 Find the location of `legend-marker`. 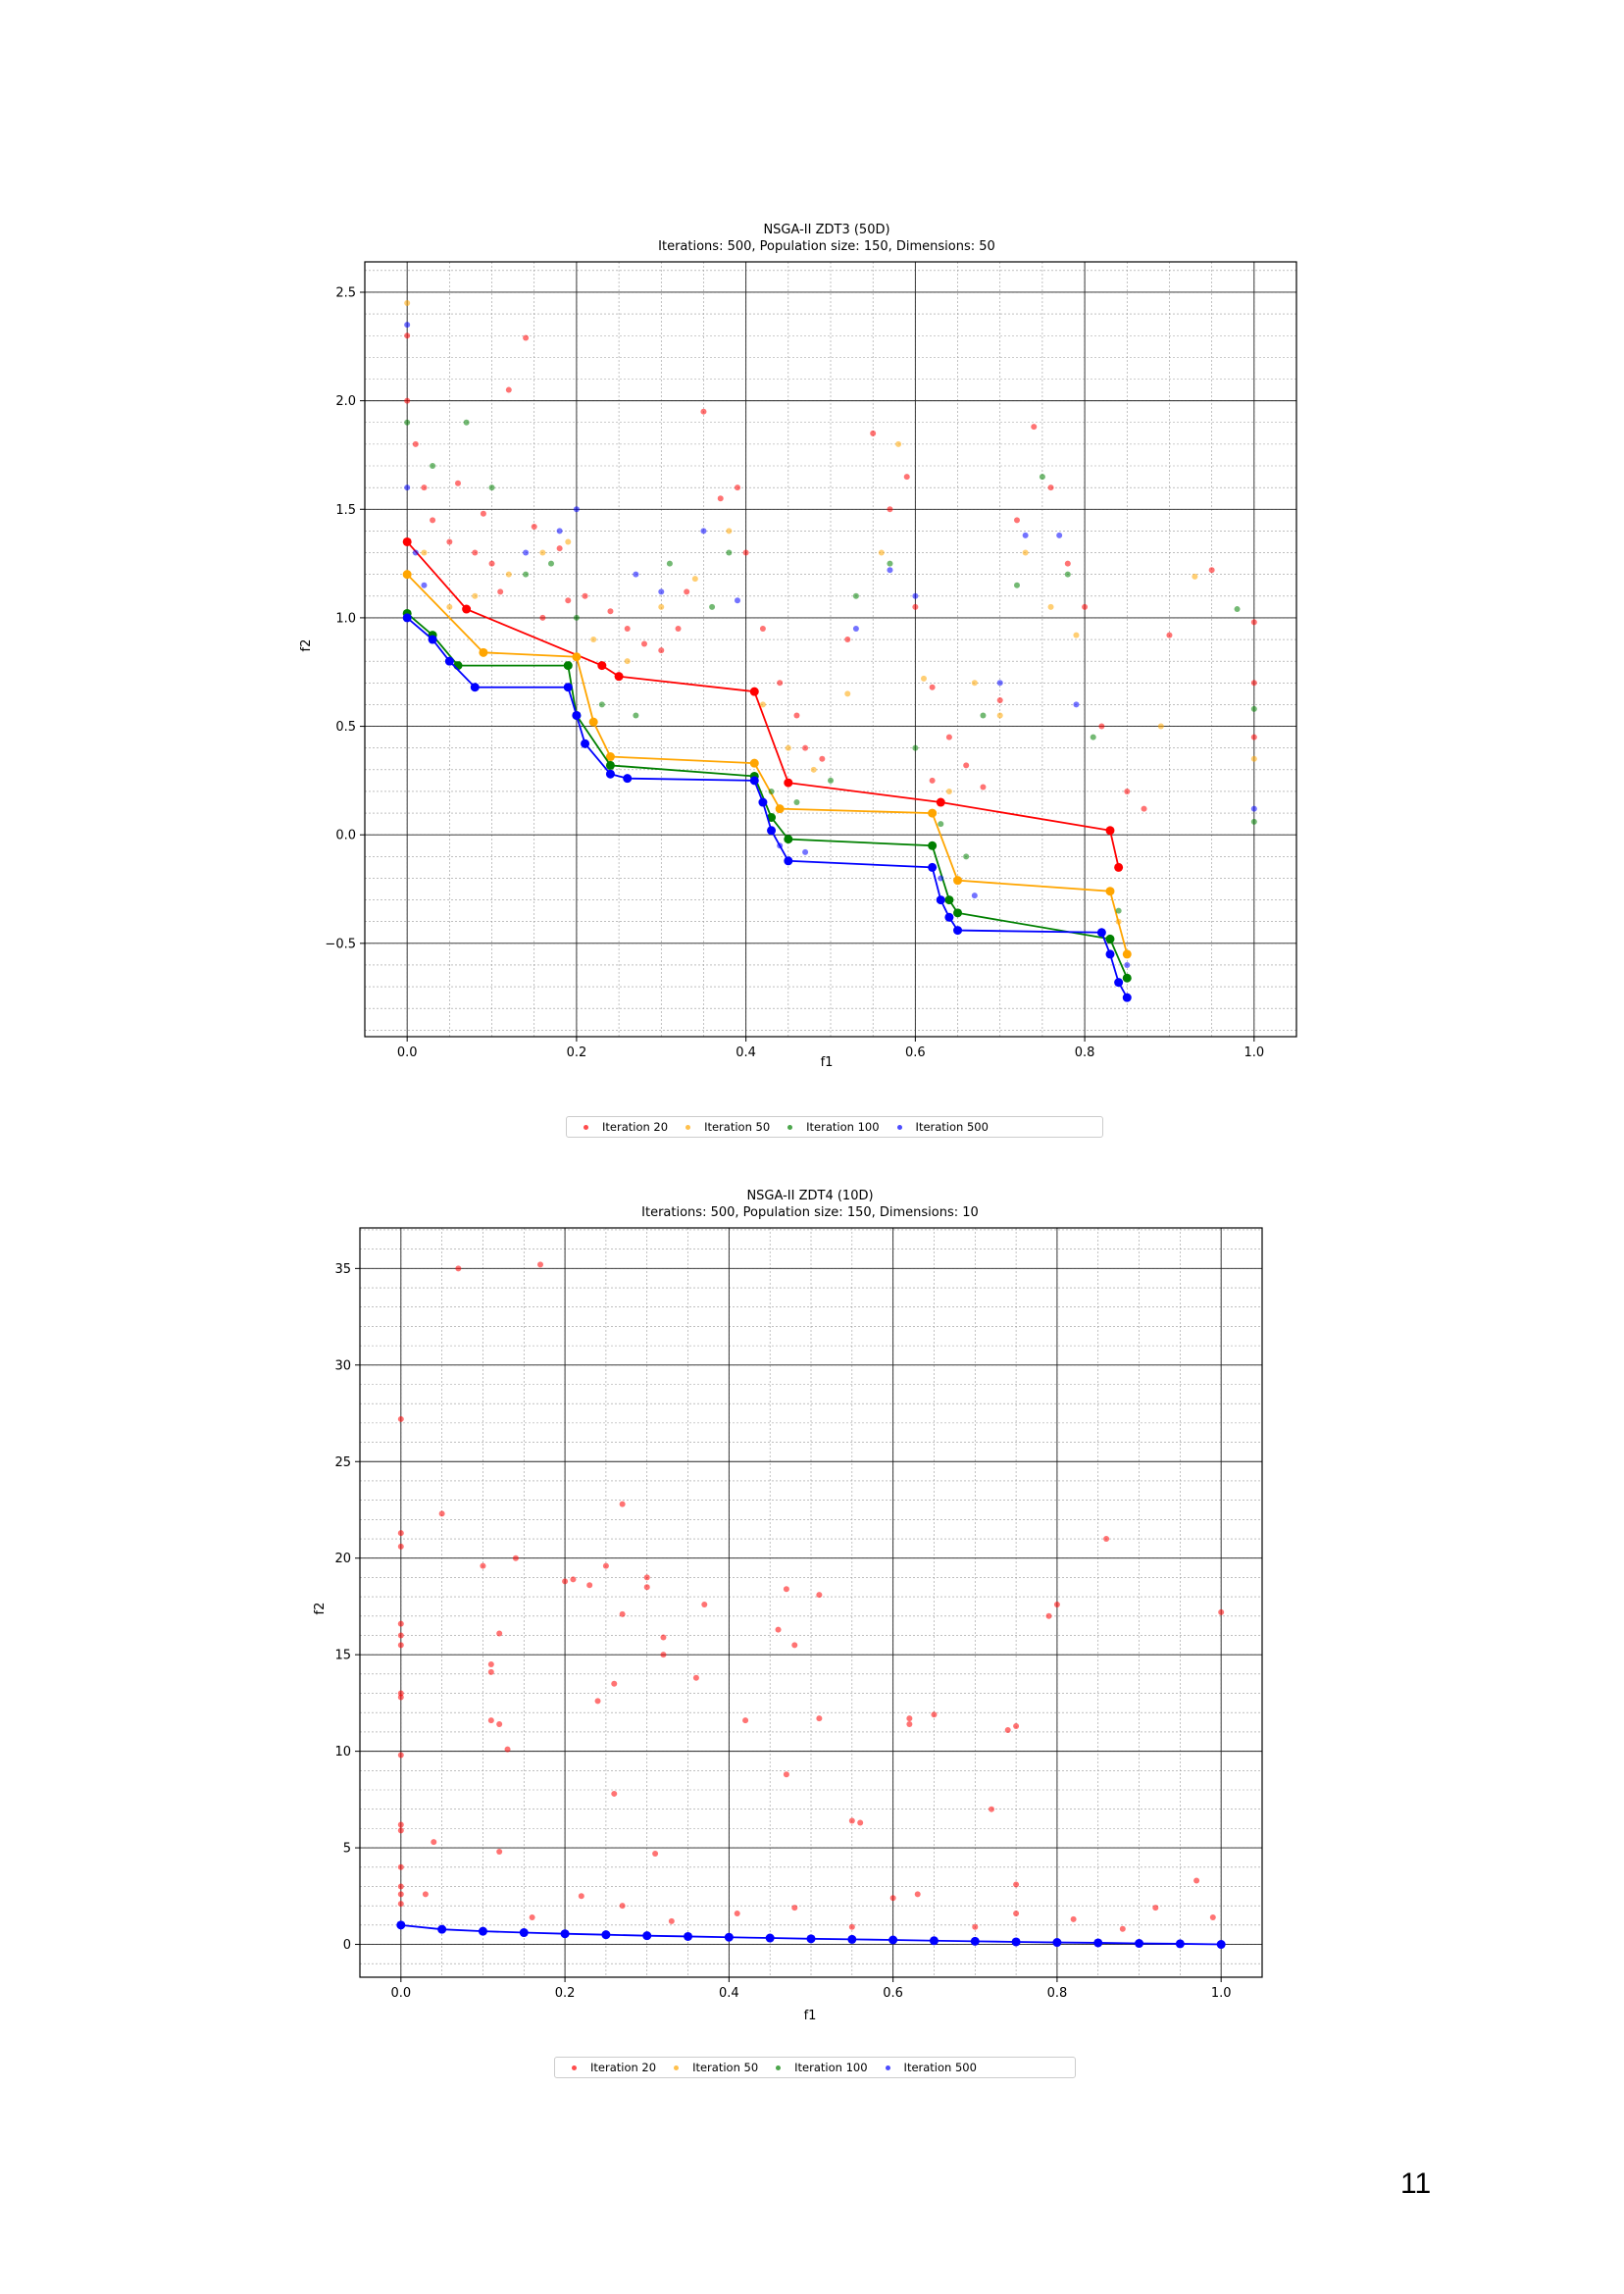

legend-marker is located at coordinates (779, 2067).